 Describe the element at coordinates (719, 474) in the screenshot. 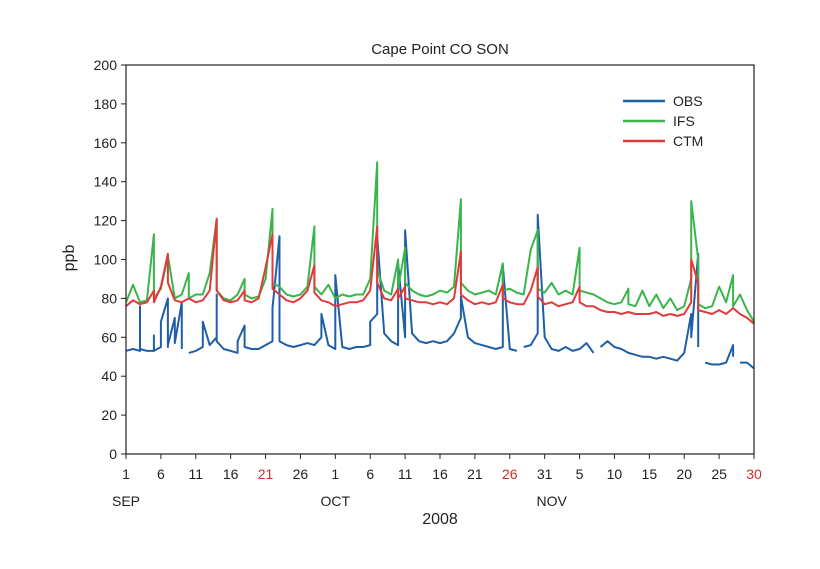

I see `x-tick-label: 25` at that location.